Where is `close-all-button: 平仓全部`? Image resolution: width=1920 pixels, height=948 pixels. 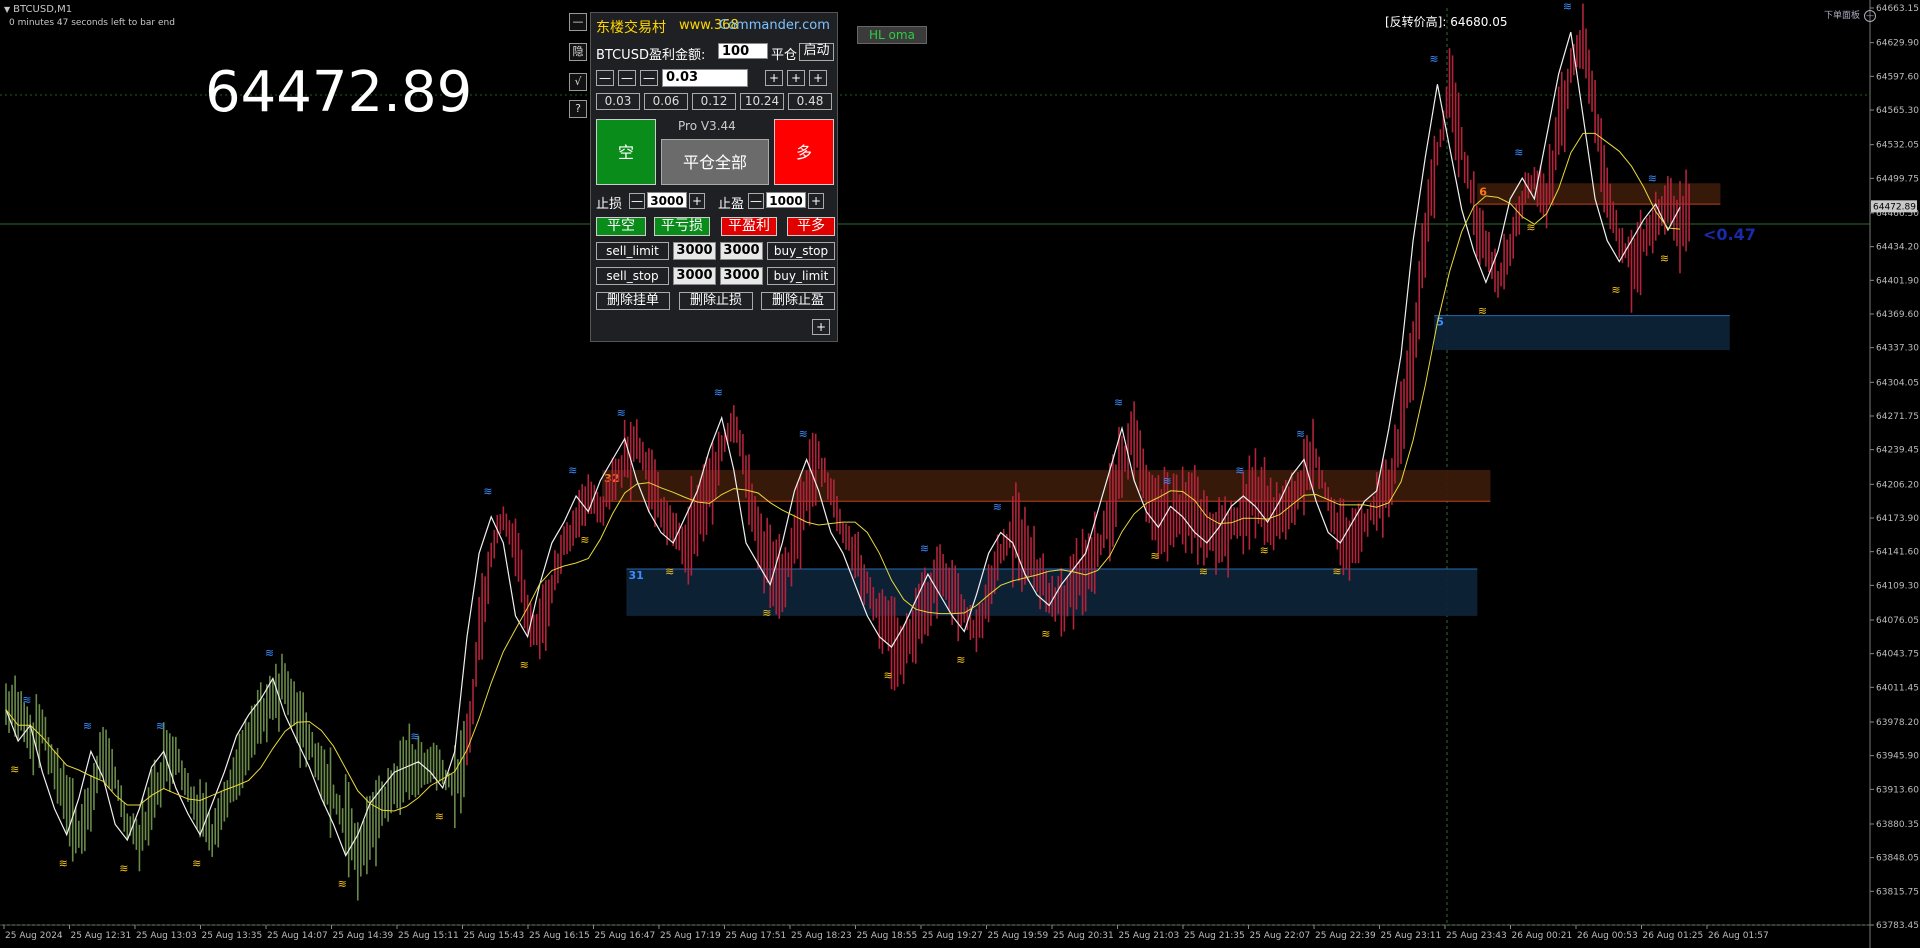 close-all-button: 平仓全部 is located at coordinates (715, 162).